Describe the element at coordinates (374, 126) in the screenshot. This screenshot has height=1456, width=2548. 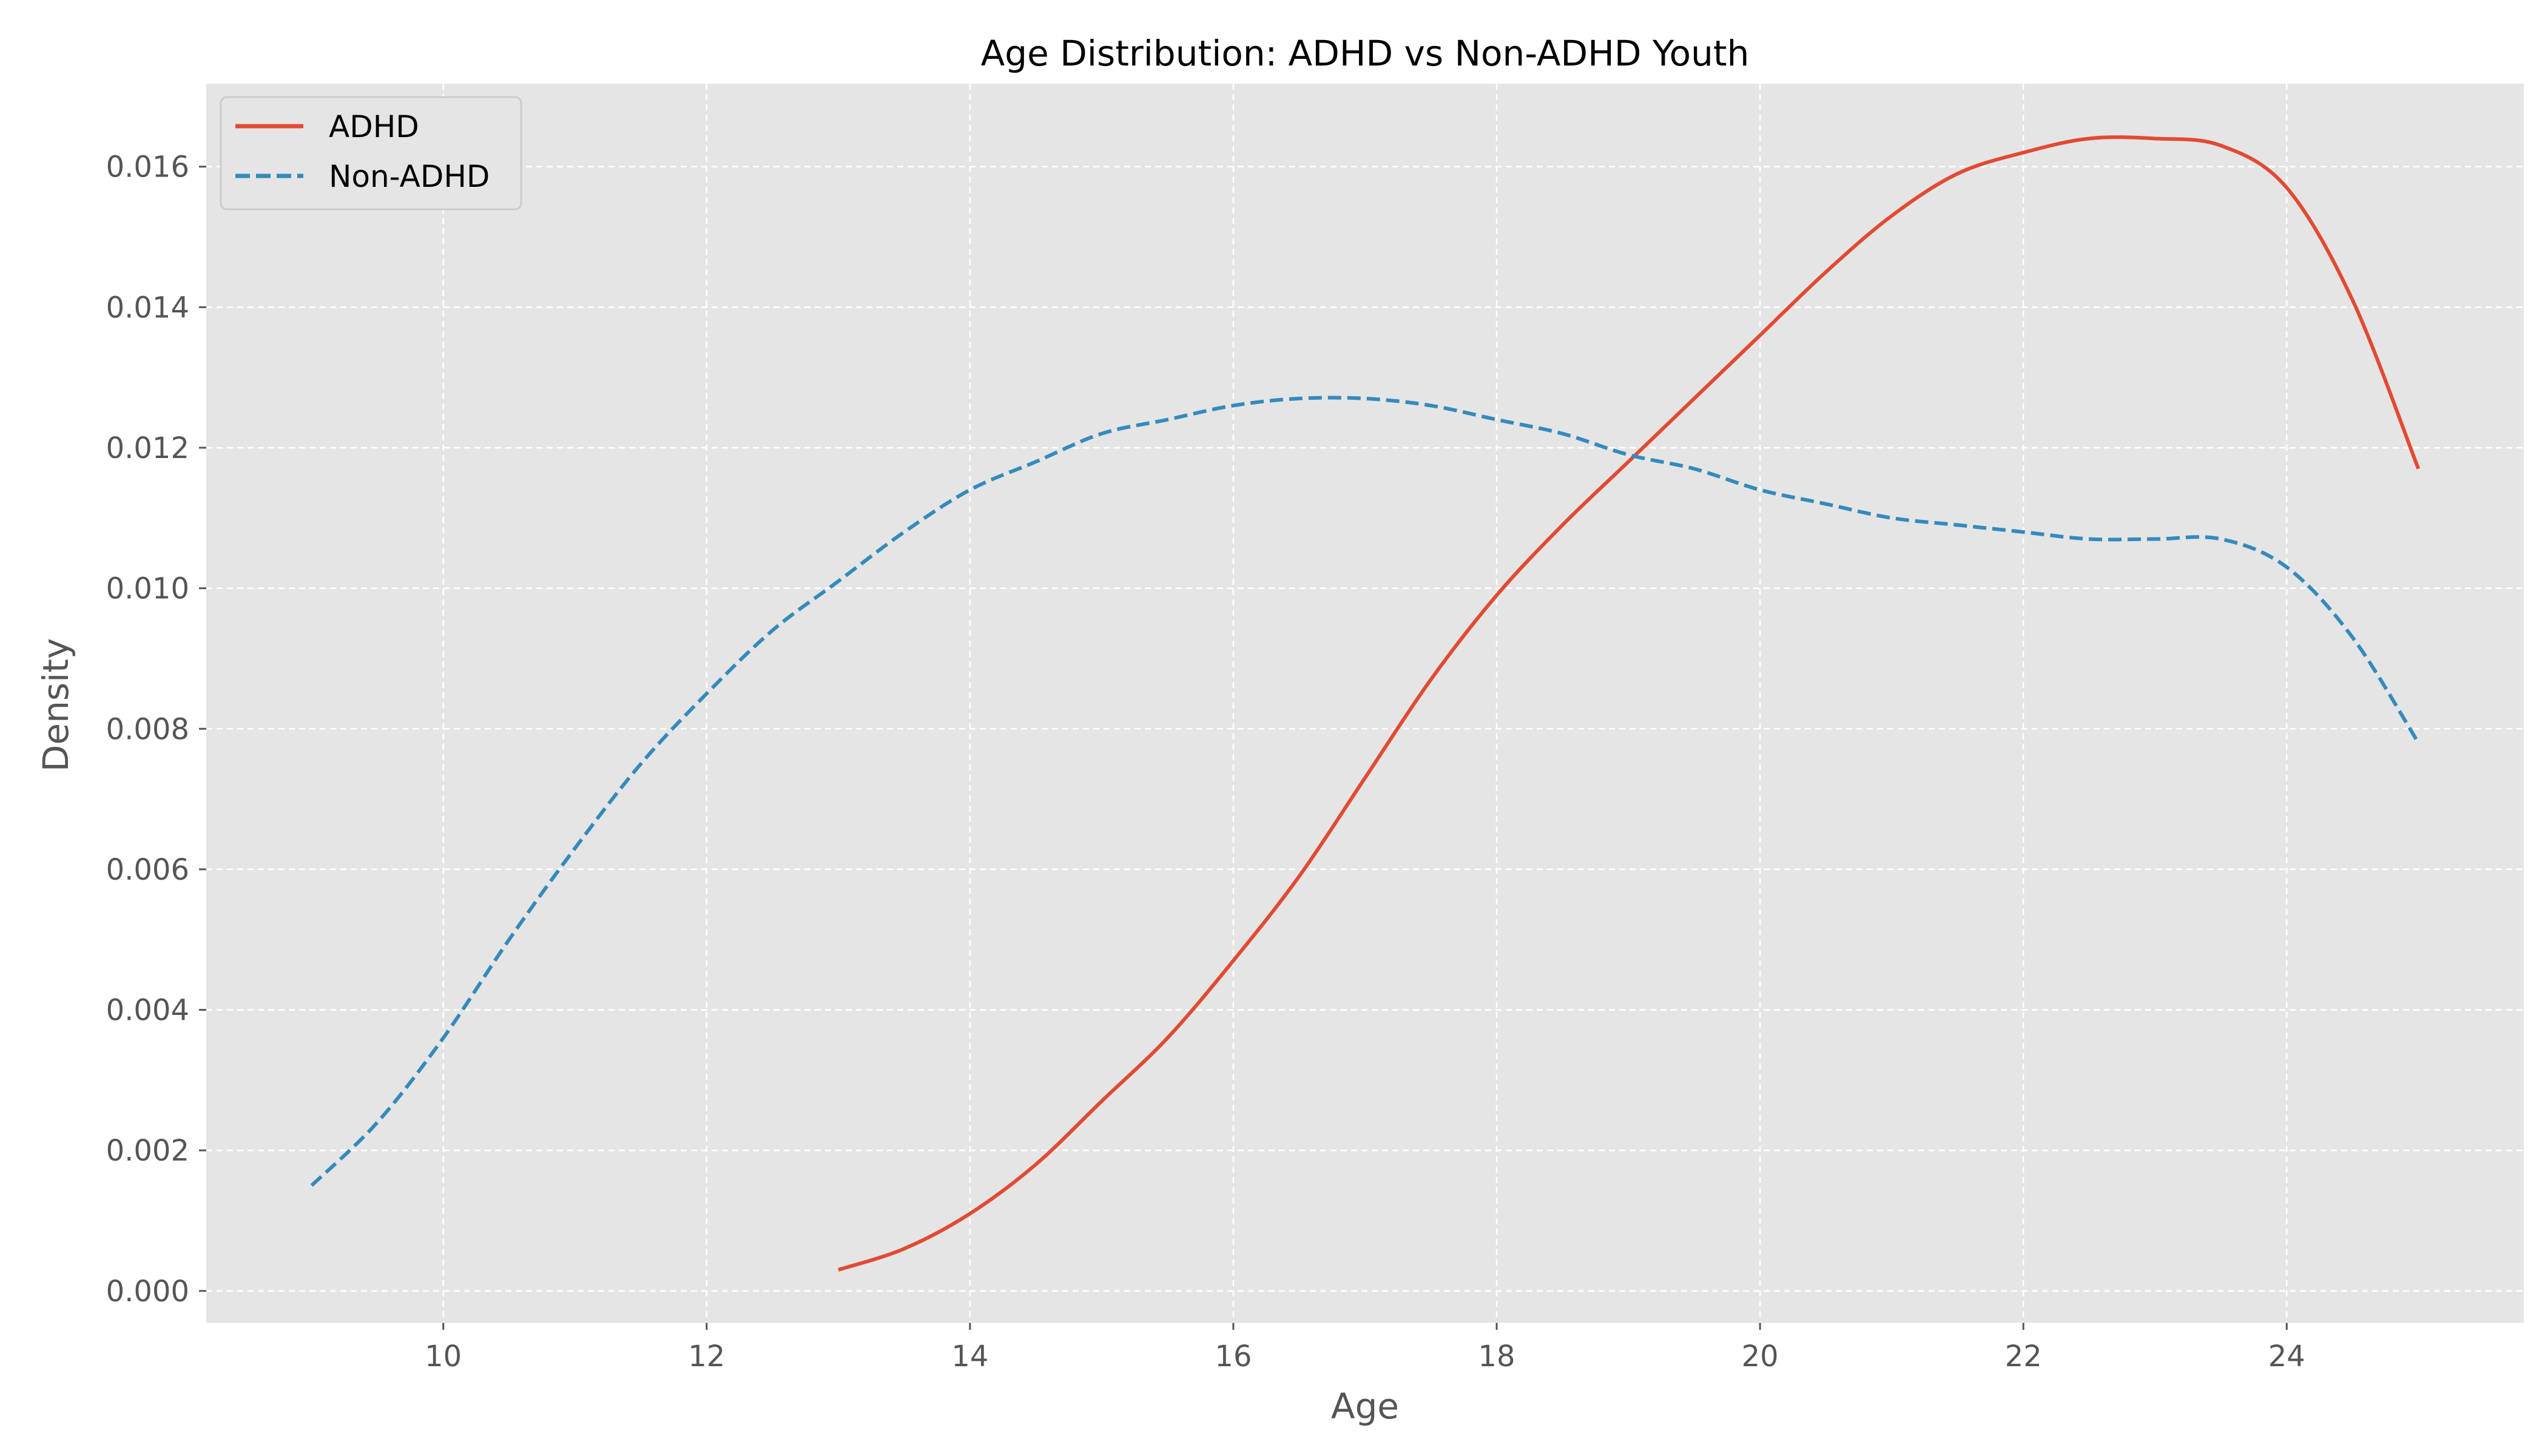
I see `legend-label-adhd: ADHD` at that location.